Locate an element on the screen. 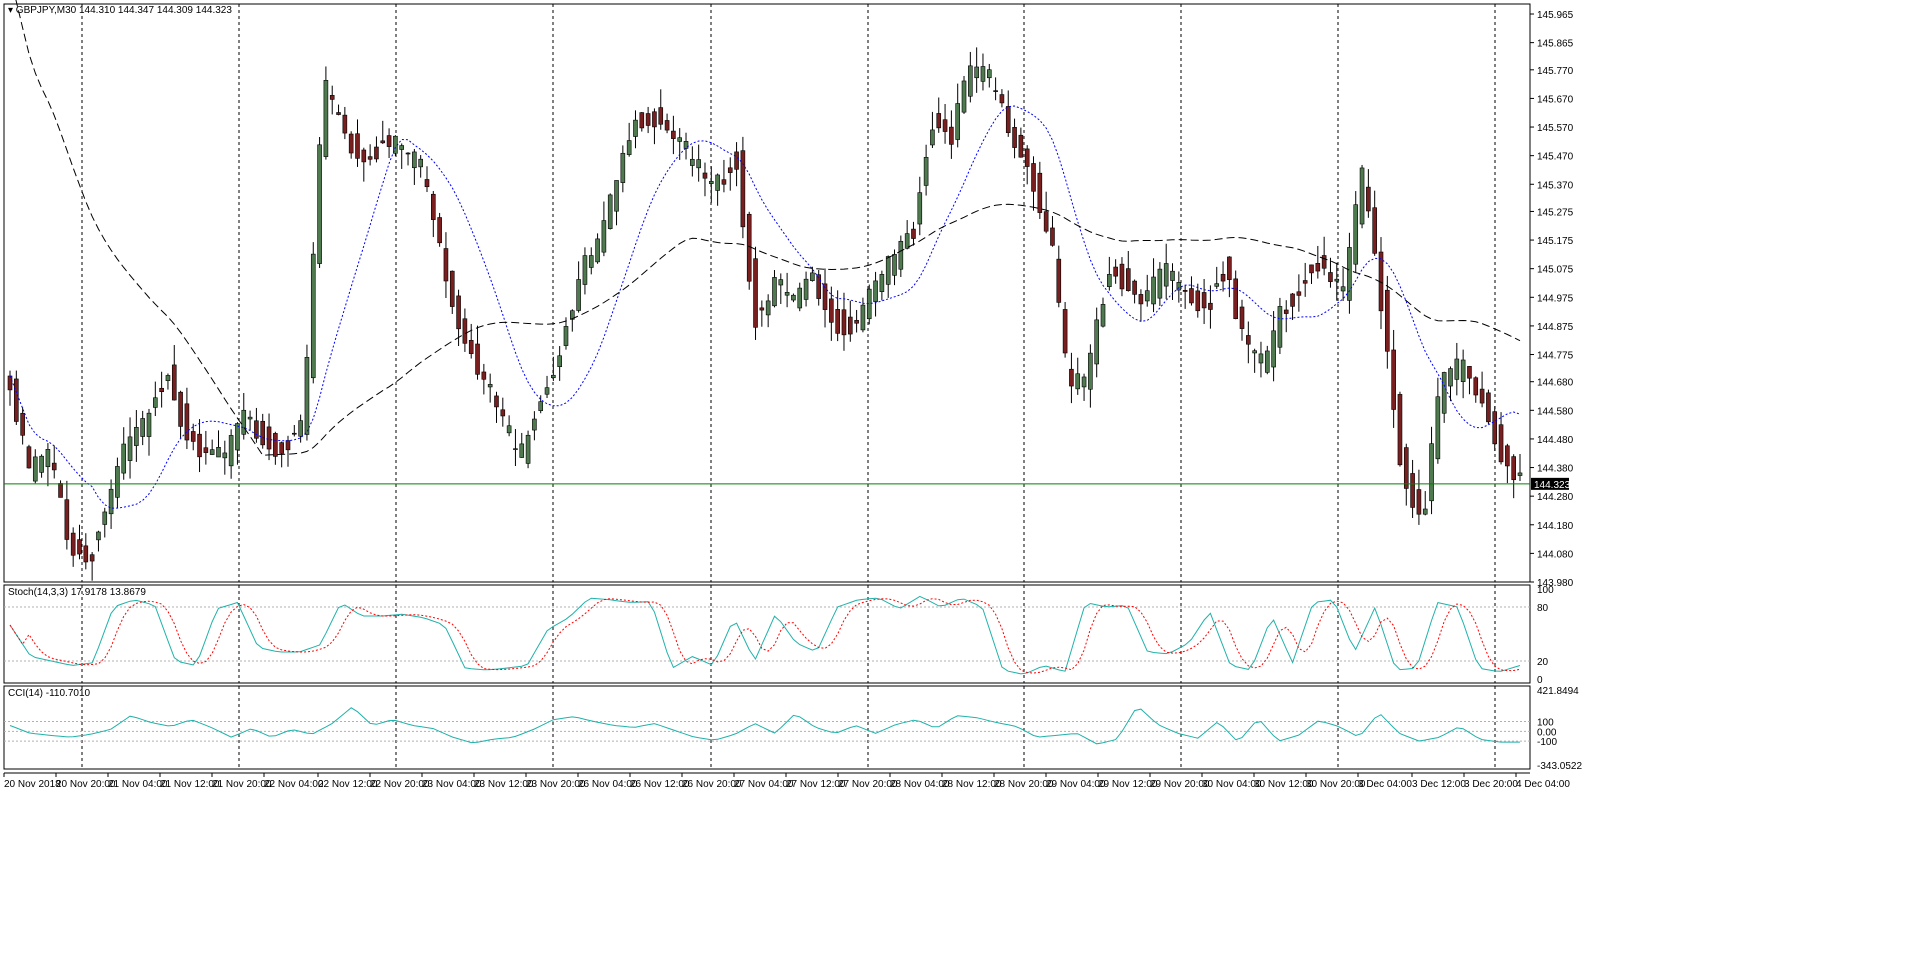 The image size is (1920, 972). stoch-tick-label: 100 is located at coordinates (1545, 590).